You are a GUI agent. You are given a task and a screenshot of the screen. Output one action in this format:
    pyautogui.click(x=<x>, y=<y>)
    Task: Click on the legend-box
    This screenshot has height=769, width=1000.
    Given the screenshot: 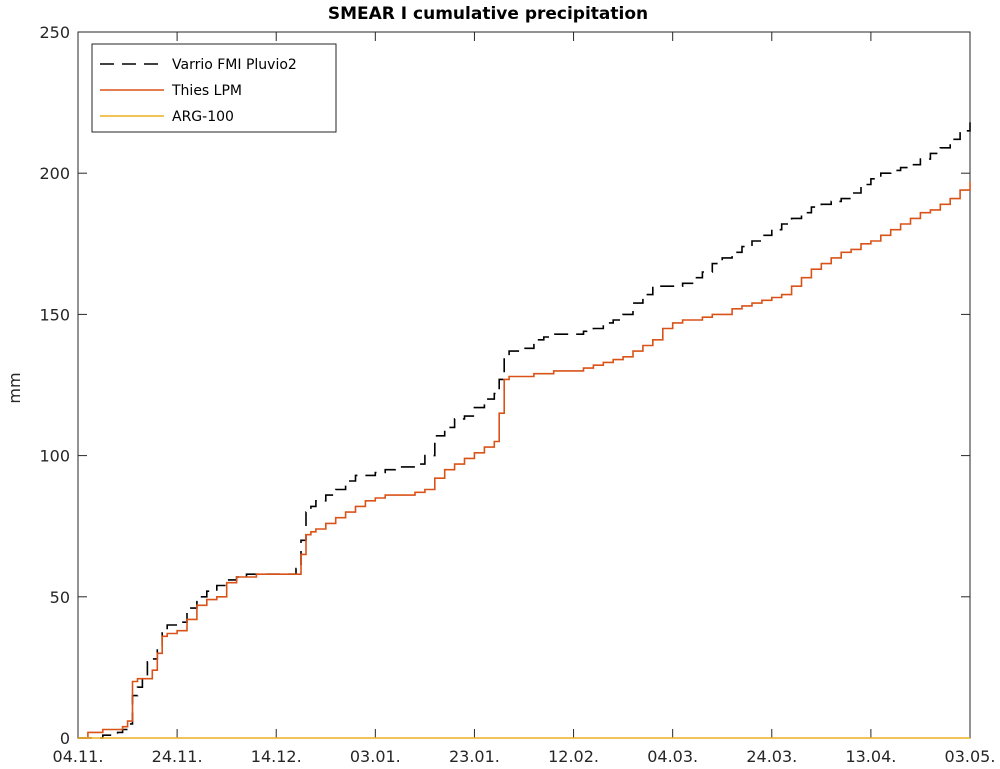 What is the action you would take?
    pyautogui.click(x=214, y=88)
    